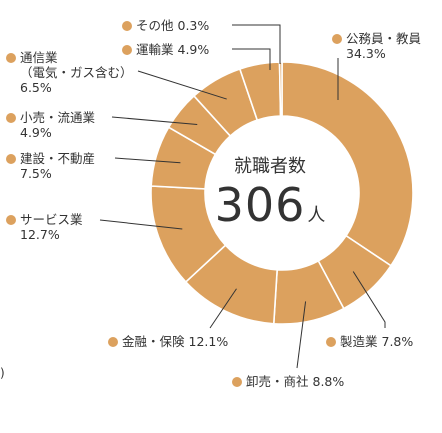 The image size is (442, 433). I want to click on slice-label-note: （電気・ガス含む）, so click(76, 72).